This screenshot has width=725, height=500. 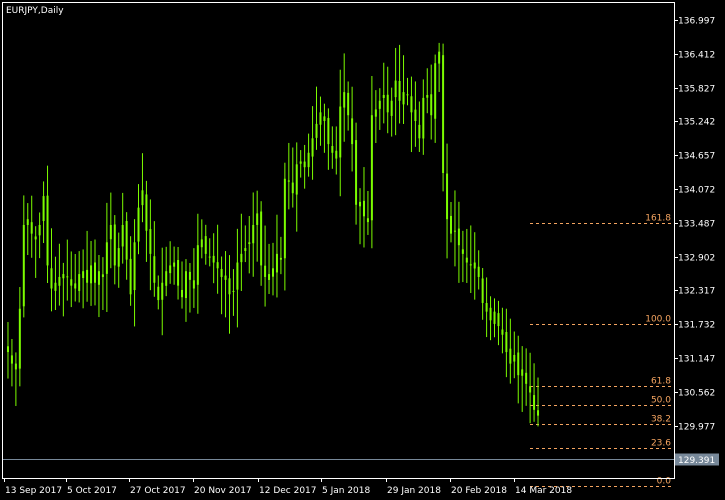 I want to click on y-tick-label: 132.902, so click(x=696, y=259).